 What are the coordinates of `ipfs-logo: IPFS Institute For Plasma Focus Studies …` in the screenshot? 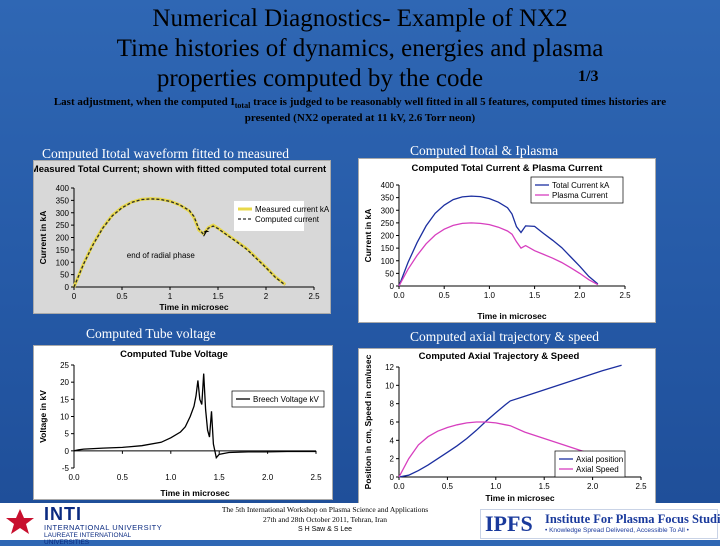 It's located at (600, 524).